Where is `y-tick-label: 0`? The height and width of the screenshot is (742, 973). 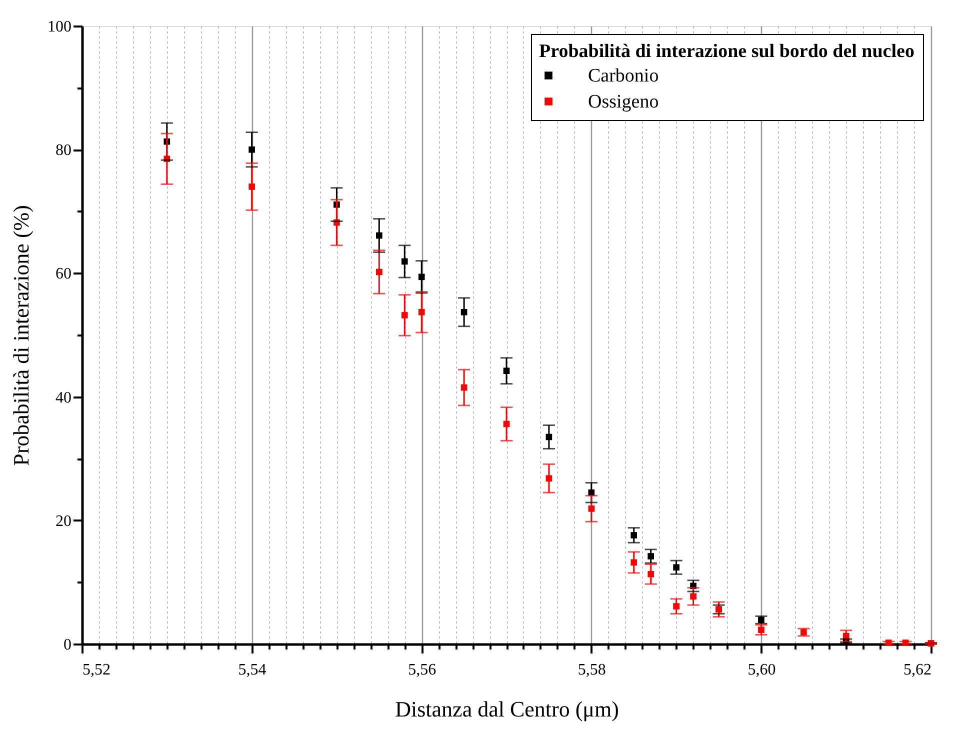 y-tick-label: 0 is located at coordinates (68, 645).